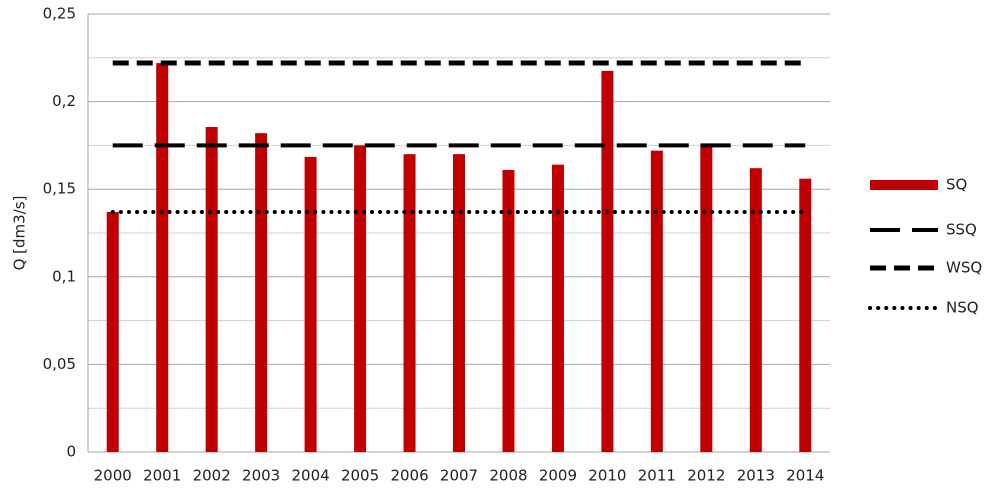  I want to click on legend-label: SQ, so click(956, 185).